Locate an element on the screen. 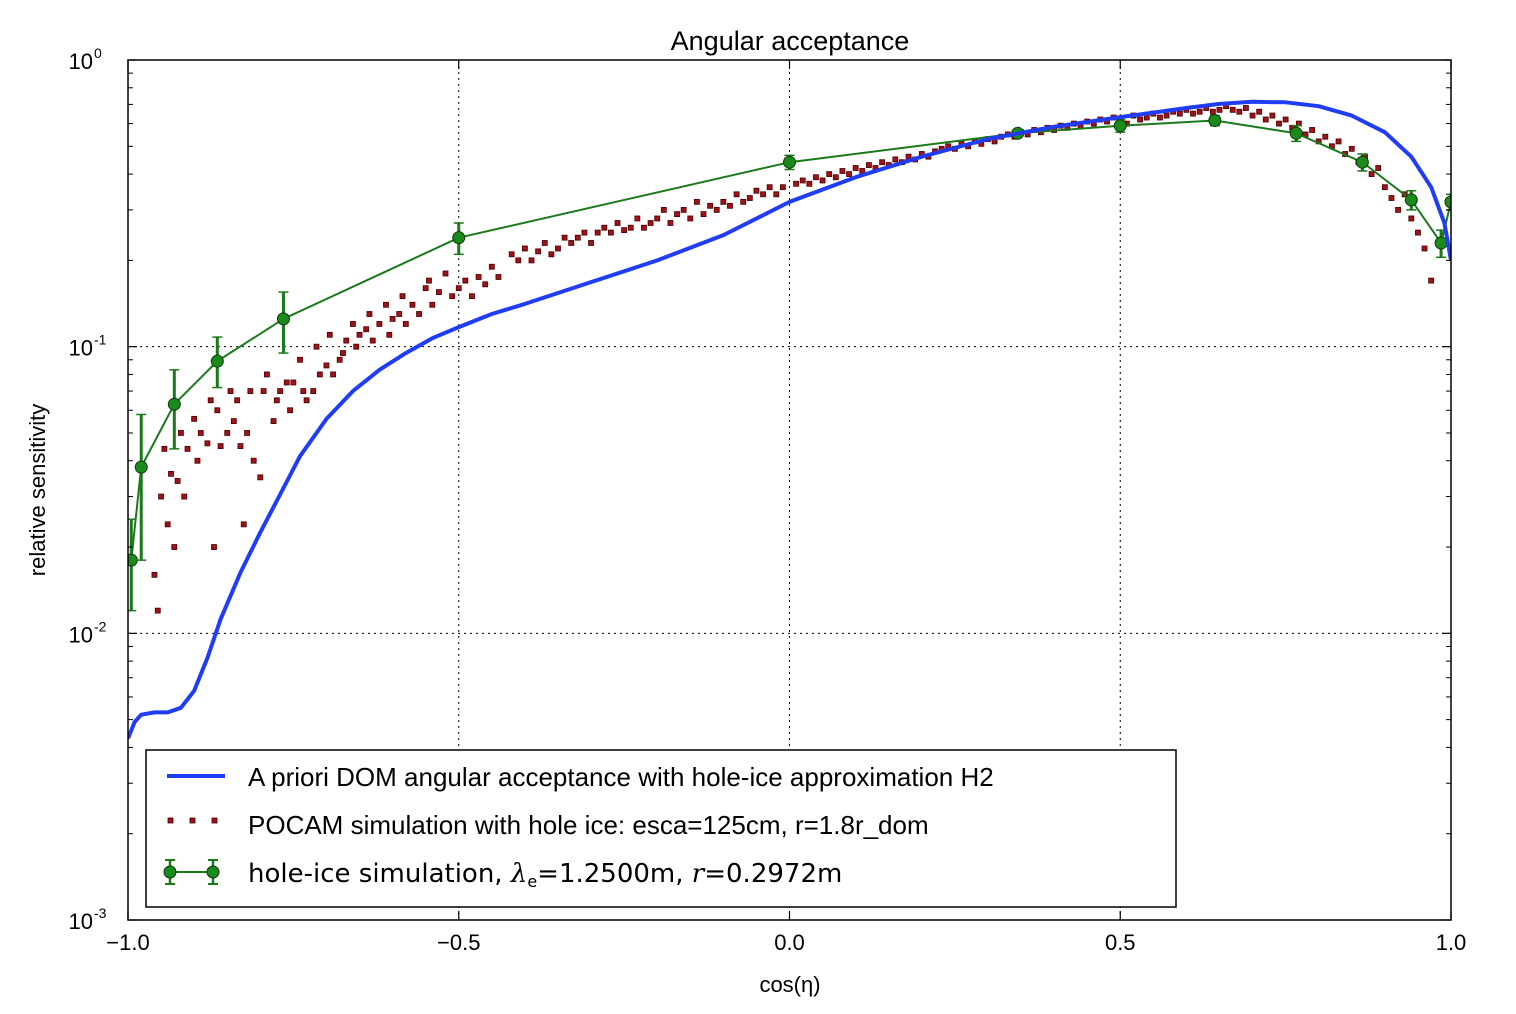 Image resolution: width=1516 pixels, height=1014 pixels. legend-holeice-prefix: hole-ice simulation, is located at coordinates (379, 874).